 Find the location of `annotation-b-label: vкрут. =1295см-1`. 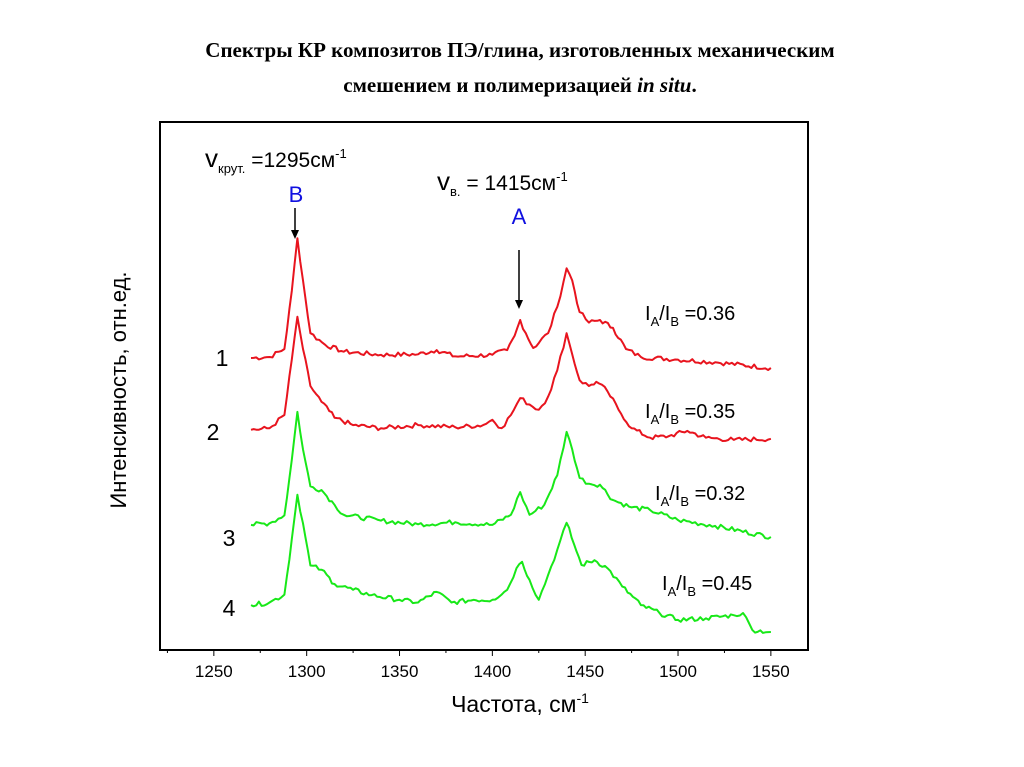

annotation-b-label: vкрут. =1295см-1 is located at coordinates (276, 159).